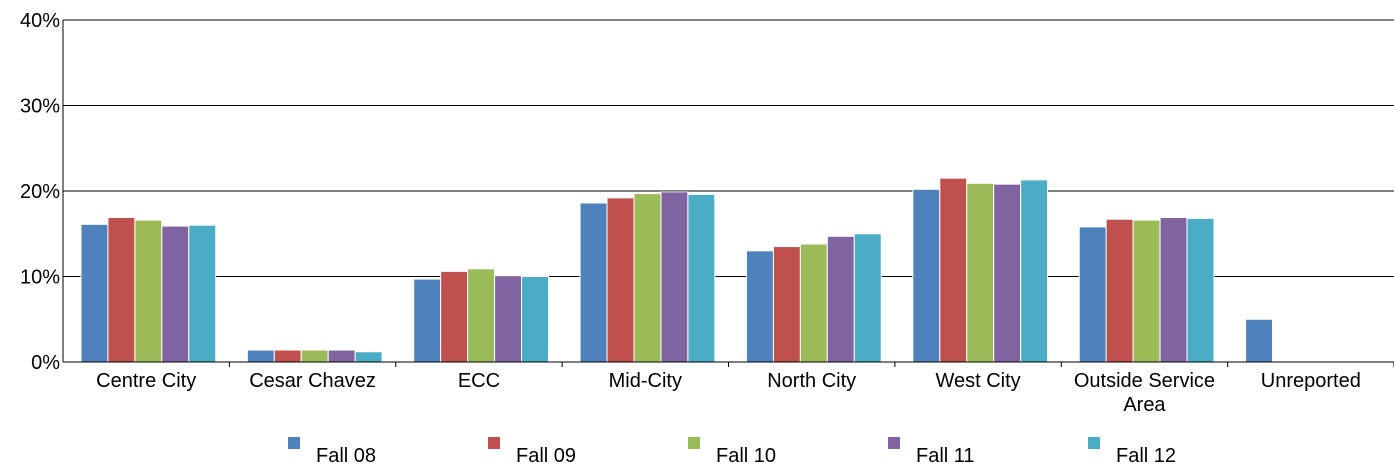 The width and height of the screenshot is (1394, 466). What do you see at coordinates (40, 192) in the screenshot?
I see `y-tick-label: 20%` at bounding box center [40, 192].